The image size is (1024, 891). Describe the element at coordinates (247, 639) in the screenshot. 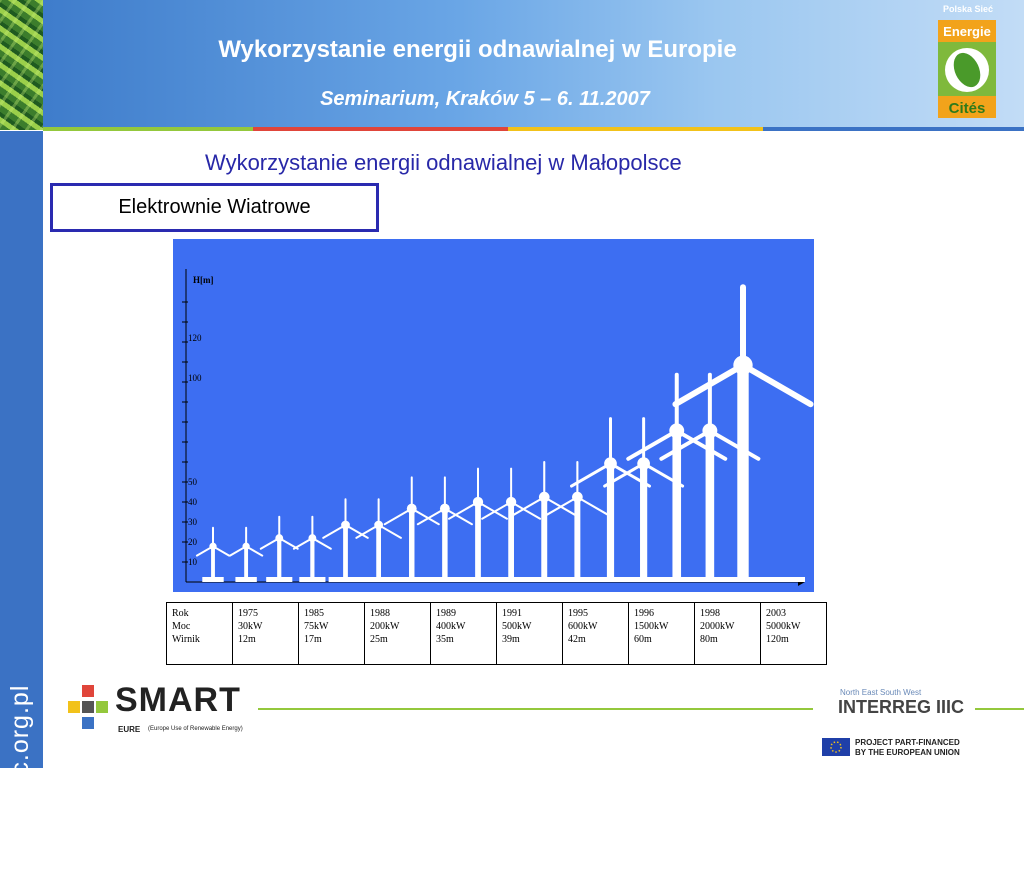

I see `cell-rotor: 12m` at that location.